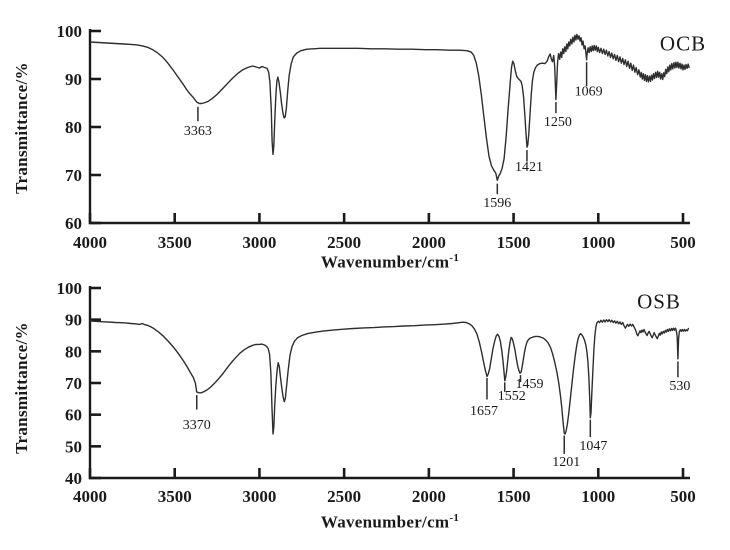  What do you see at coordinates (385, 262) in the screenshot?
I see `x-axis-title-top-text: Wavenumber/cm` at bounding box center [385, 262].